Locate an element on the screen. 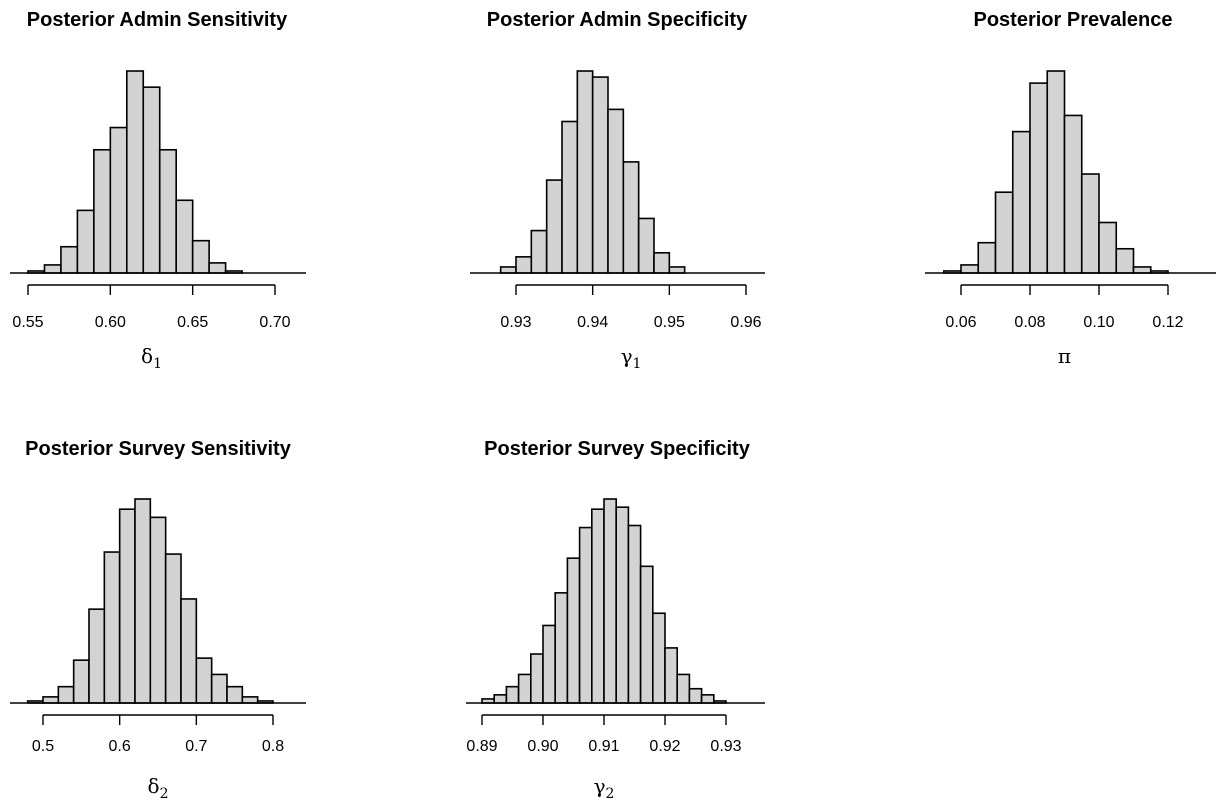  x-tick-label: 0.96 is located at coordinates (745, 322).